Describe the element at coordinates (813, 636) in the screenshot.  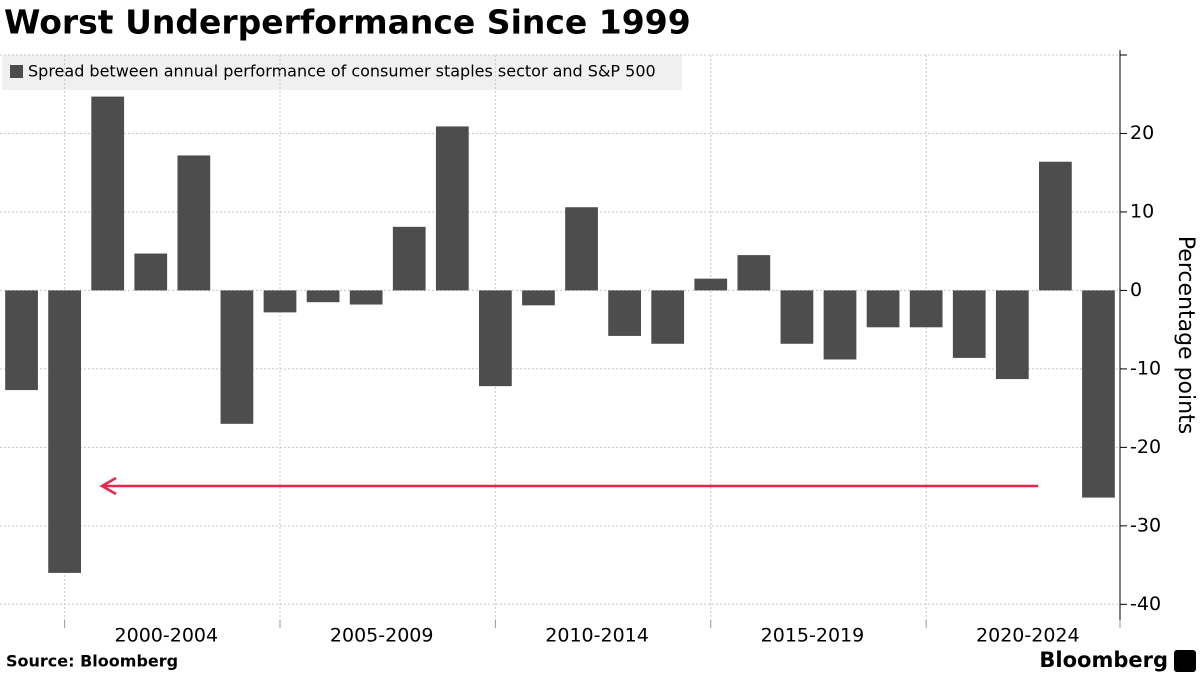
I see `x-group-label: 2015-2019` at that location.